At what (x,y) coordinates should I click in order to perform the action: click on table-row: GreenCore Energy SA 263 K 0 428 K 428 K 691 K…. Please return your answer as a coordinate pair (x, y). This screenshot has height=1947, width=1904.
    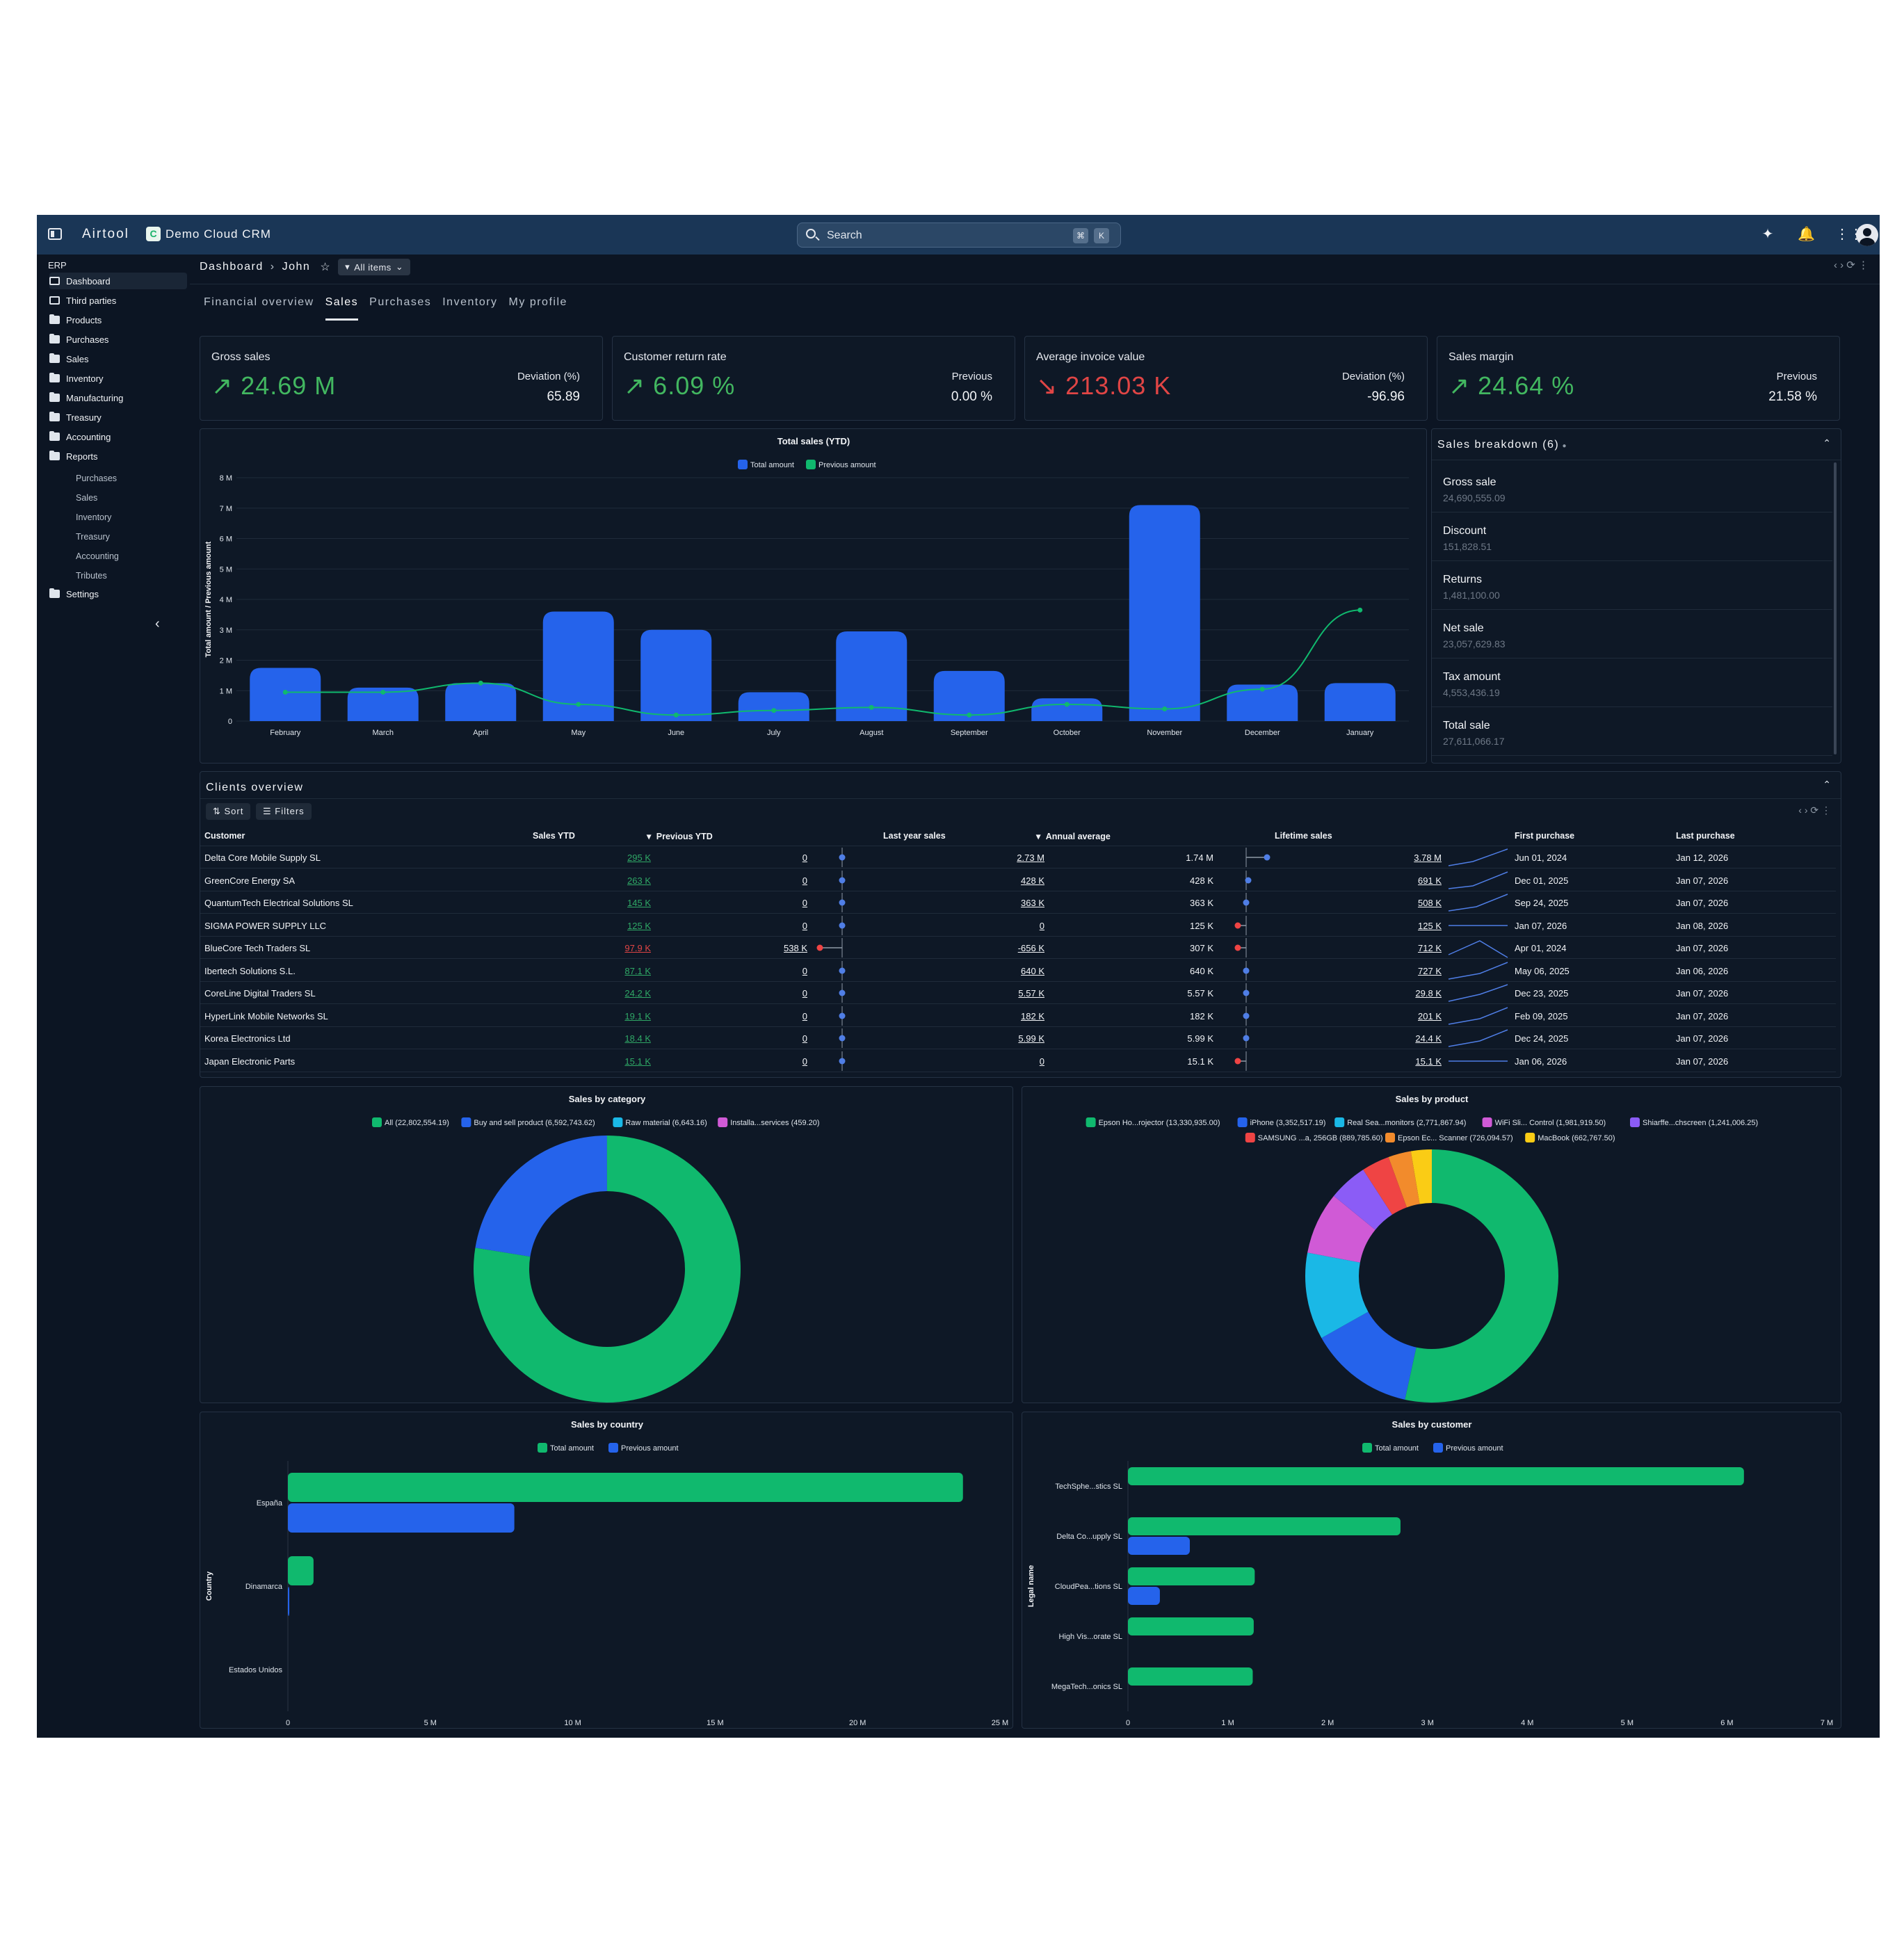
    Looking at the image, I should click on (1018, 880).